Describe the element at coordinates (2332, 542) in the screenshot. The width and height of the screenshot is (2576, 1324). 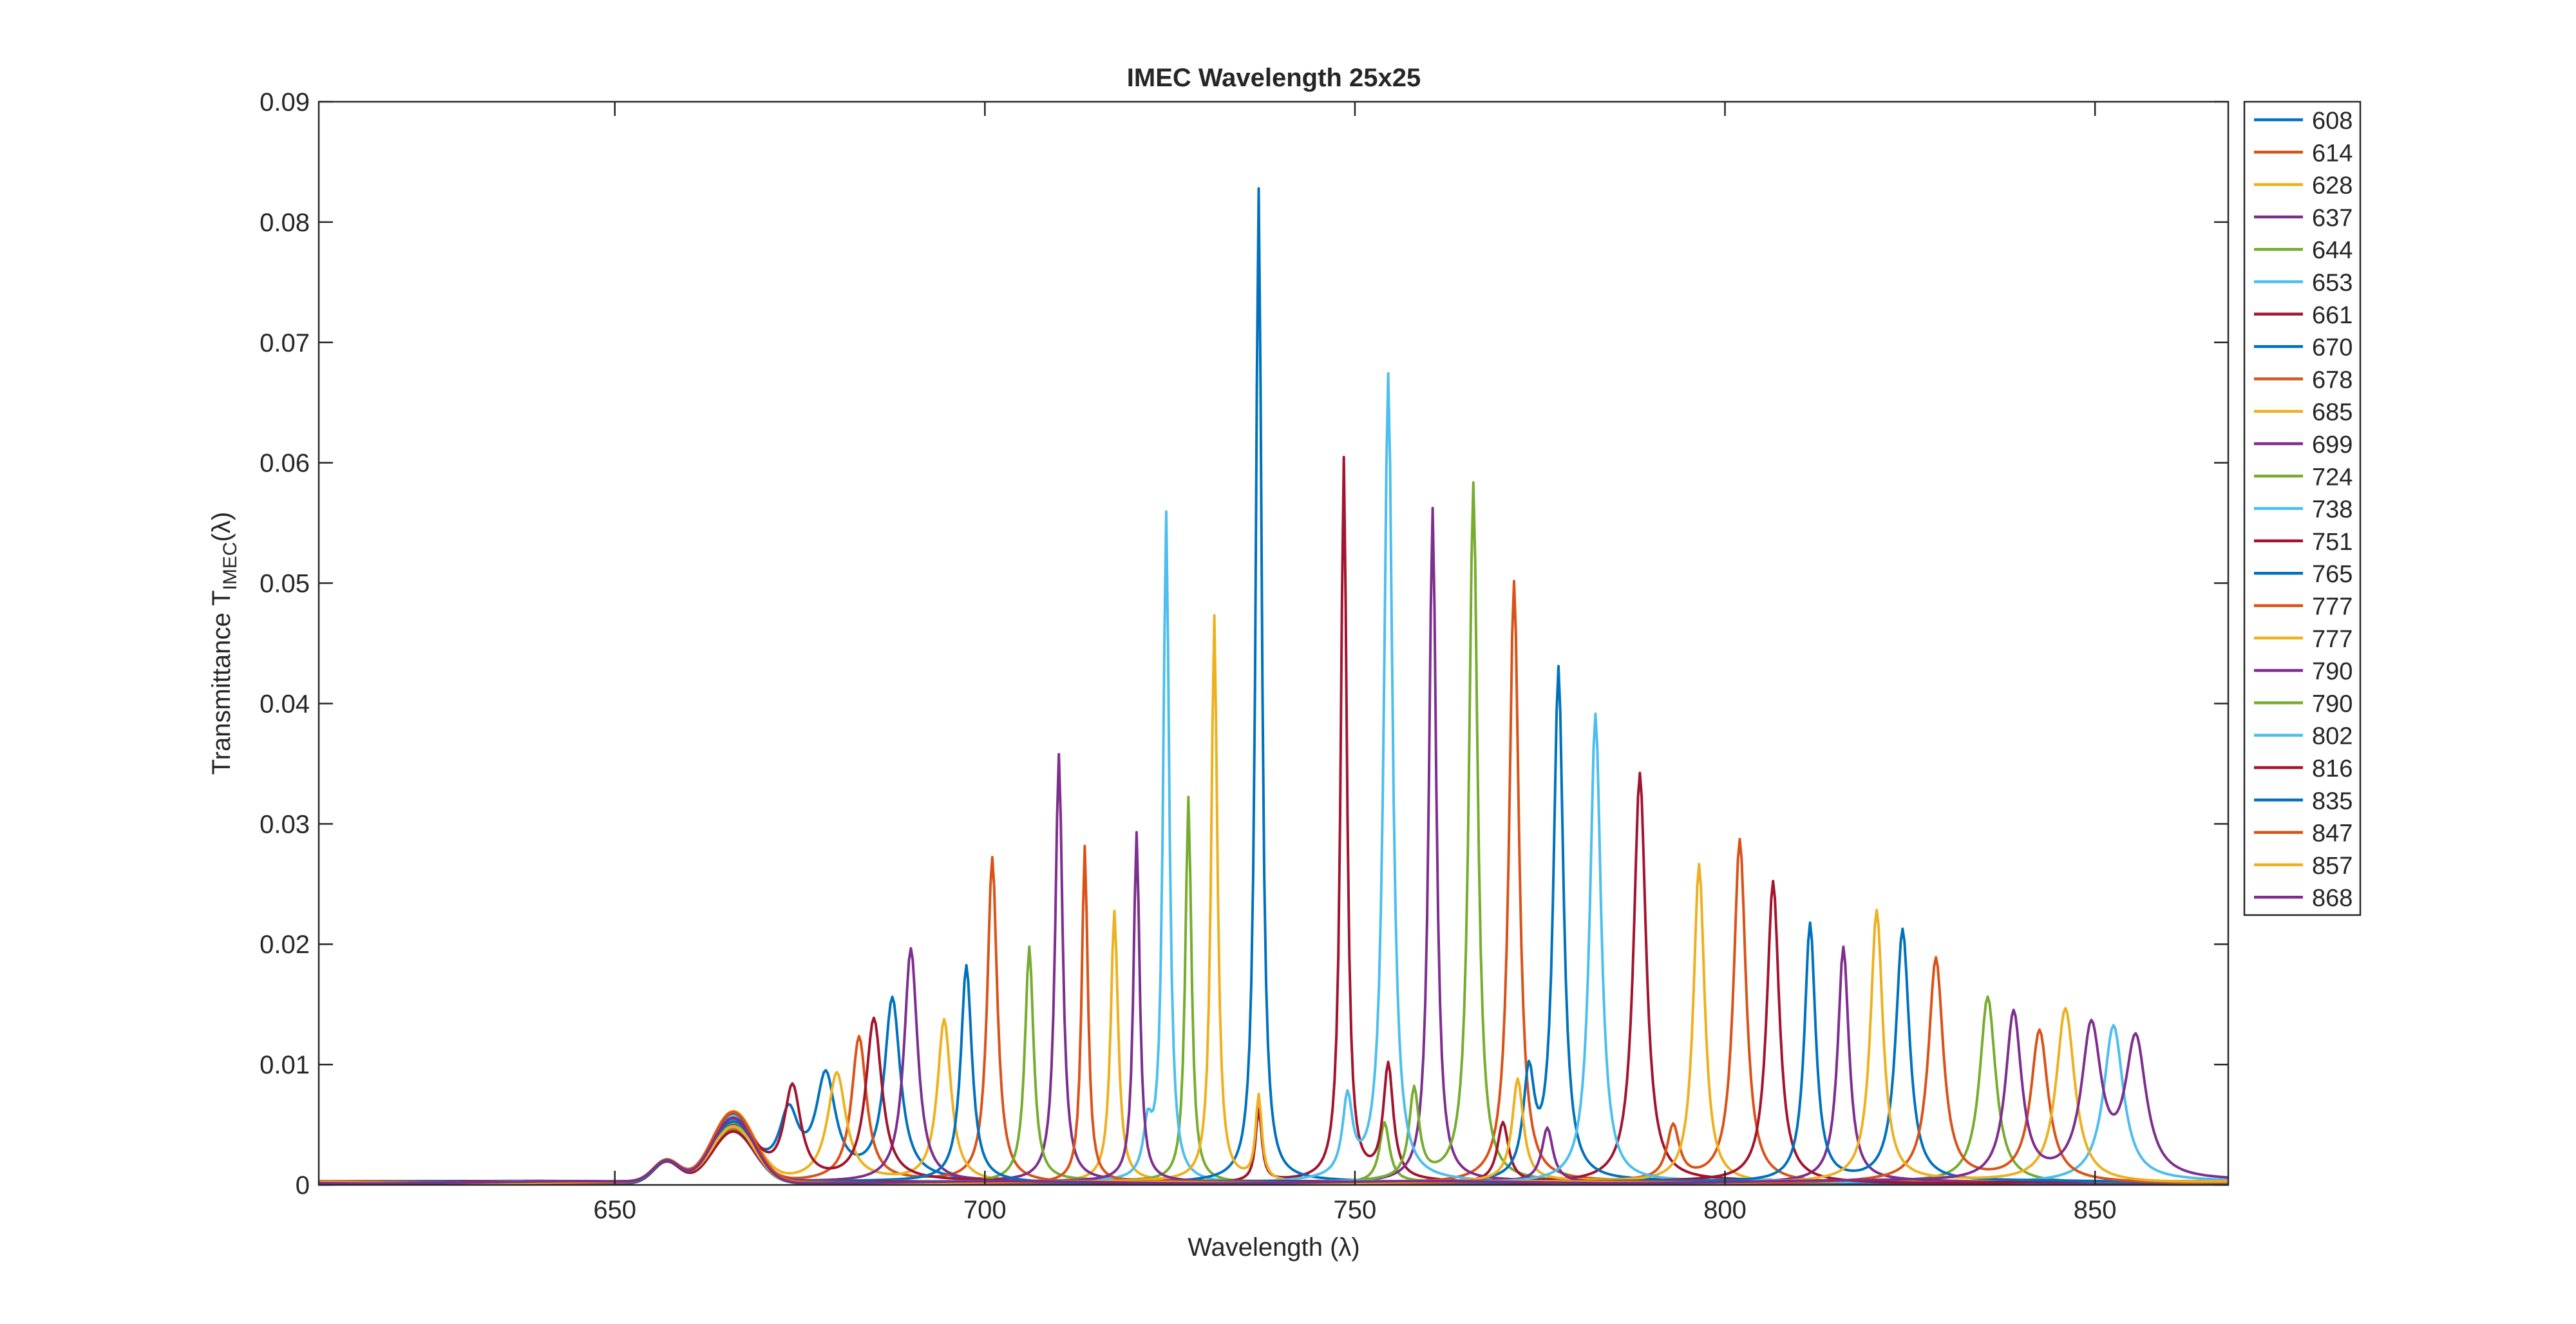
I see `legend-label: 751` at that location.